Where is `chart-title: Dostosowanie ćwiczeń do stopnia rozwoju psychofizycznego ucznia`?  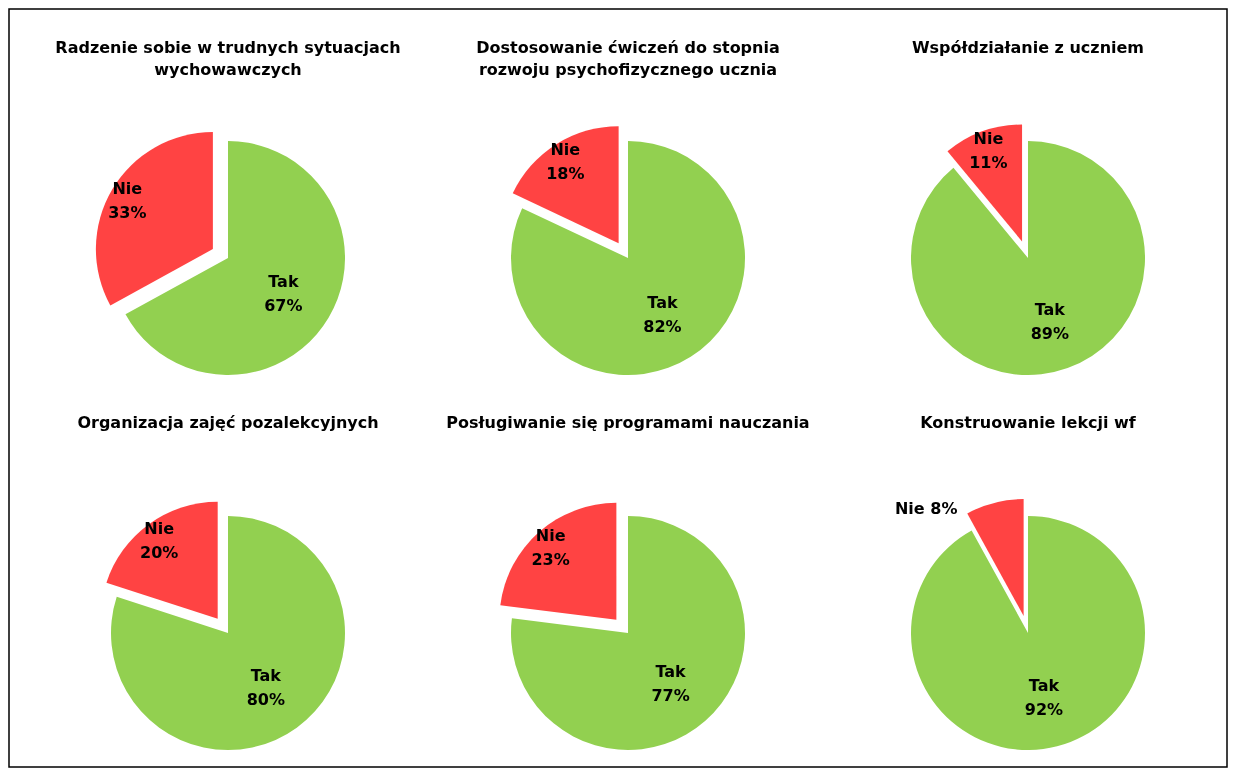
chart-title: Dostosowanie ćwiczeń do stopnia rozwoju psychofizycznego ucznia is located at coordinates (628, 58).